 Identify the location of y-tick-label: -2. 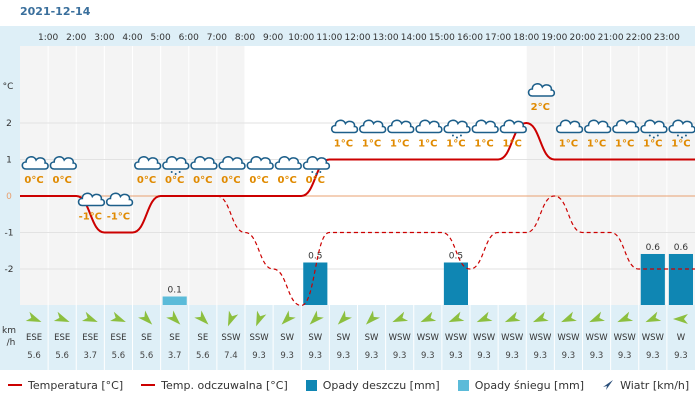
(9, 270).